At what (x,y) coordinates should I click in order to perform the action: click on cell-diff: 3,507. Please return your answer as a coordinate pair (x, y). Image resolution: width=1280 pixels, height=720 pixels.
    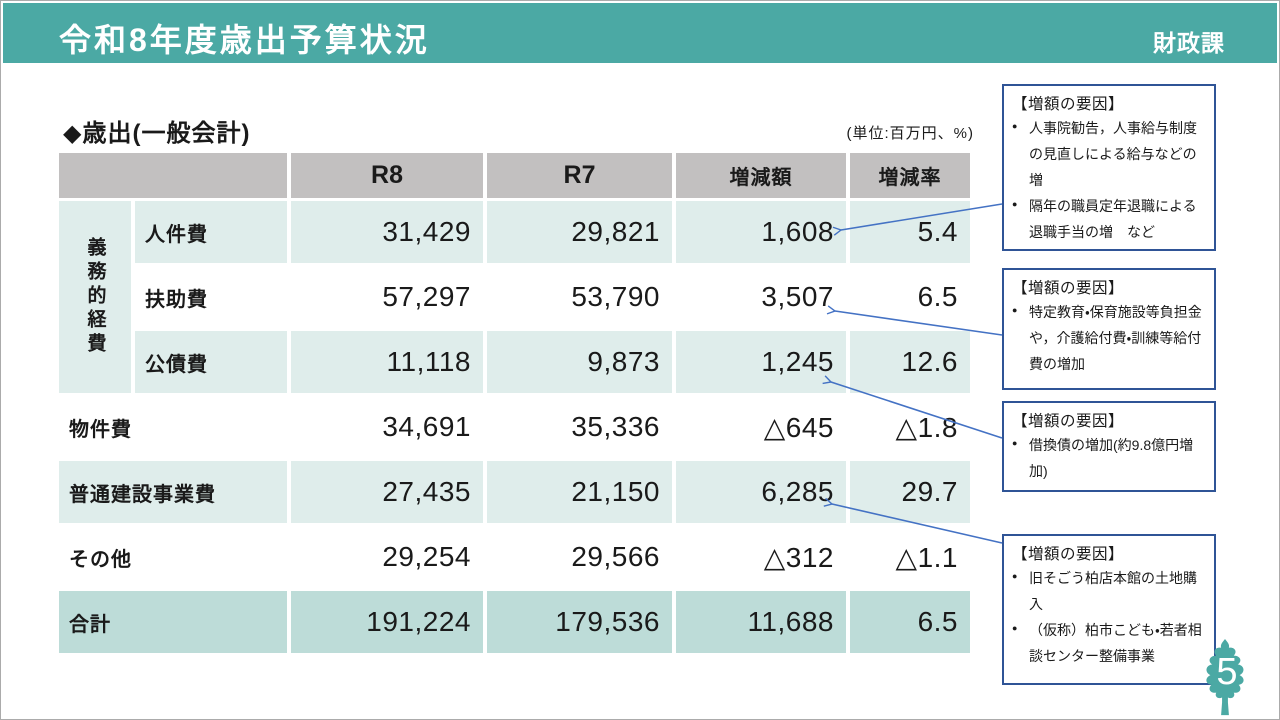
    Looking at the image, I should click on (761, 297).